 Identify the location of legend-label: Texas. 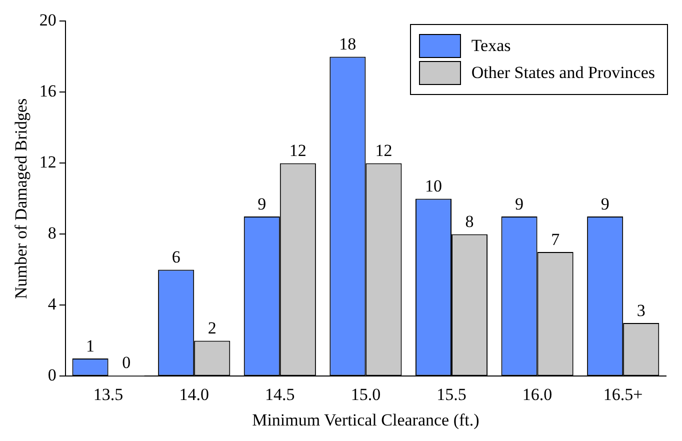
(491, 46).